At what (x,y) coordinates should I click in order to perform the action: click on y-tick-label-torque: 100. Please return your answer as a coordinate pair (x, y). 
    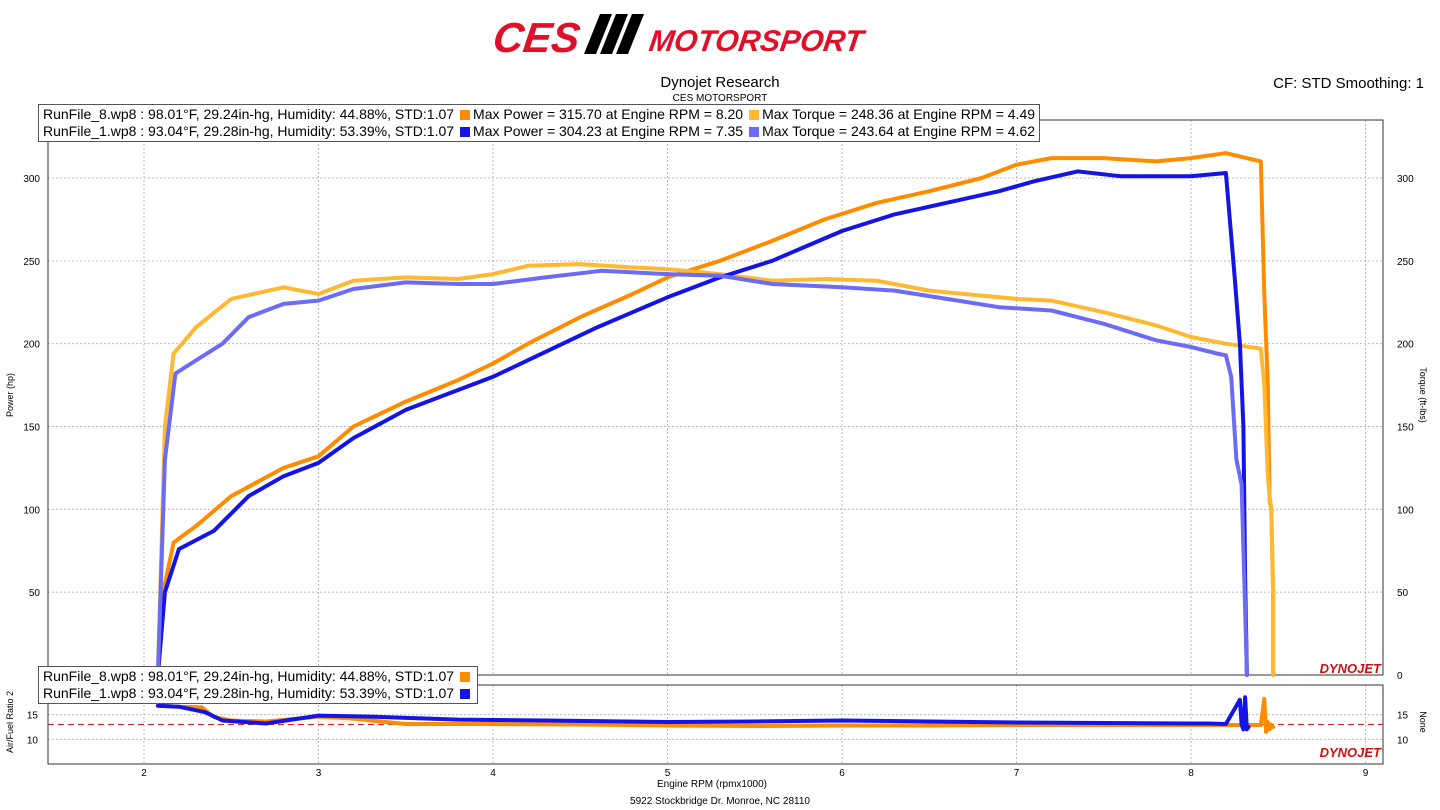
    Looking at the image, I should click on (1405, 510).